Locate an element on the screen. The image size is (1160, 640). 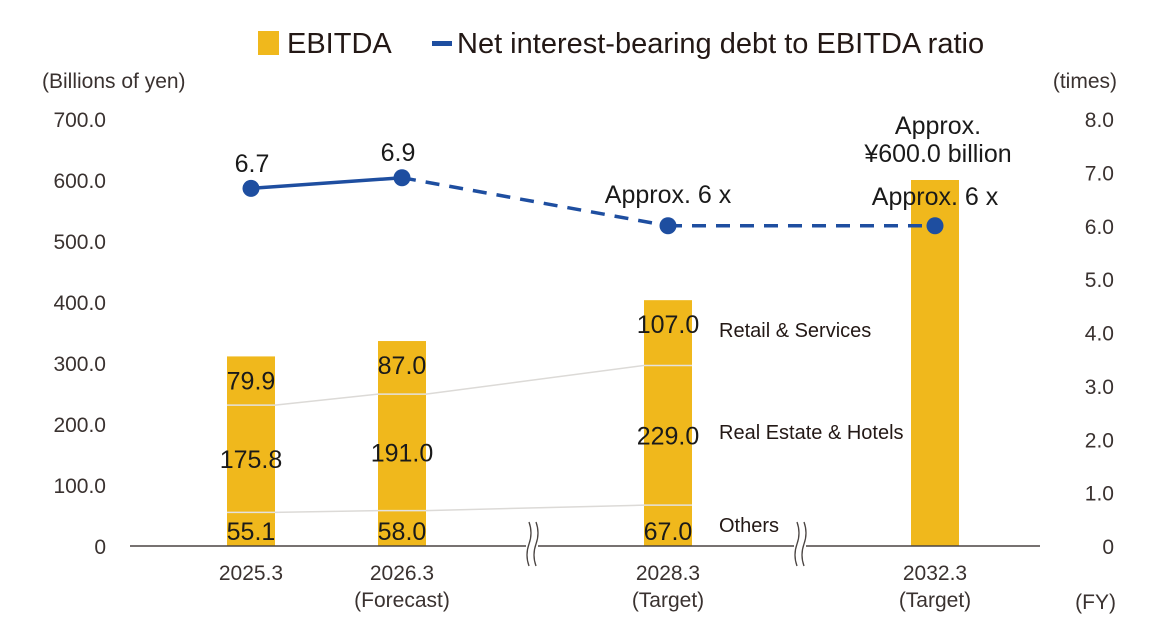
x-axis-unit: (FY) is located at coordinates (1095, 602).